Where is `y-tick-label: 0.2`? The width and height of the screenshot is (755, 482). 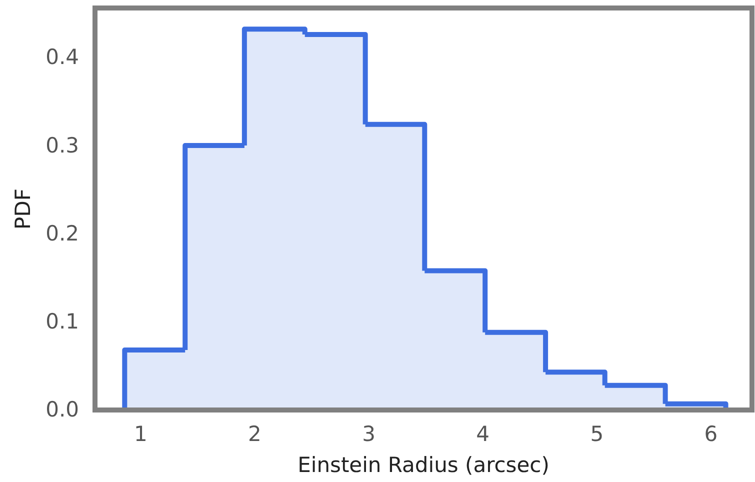
y-tick-label: 0.2 is located at coordinates (62, 233).